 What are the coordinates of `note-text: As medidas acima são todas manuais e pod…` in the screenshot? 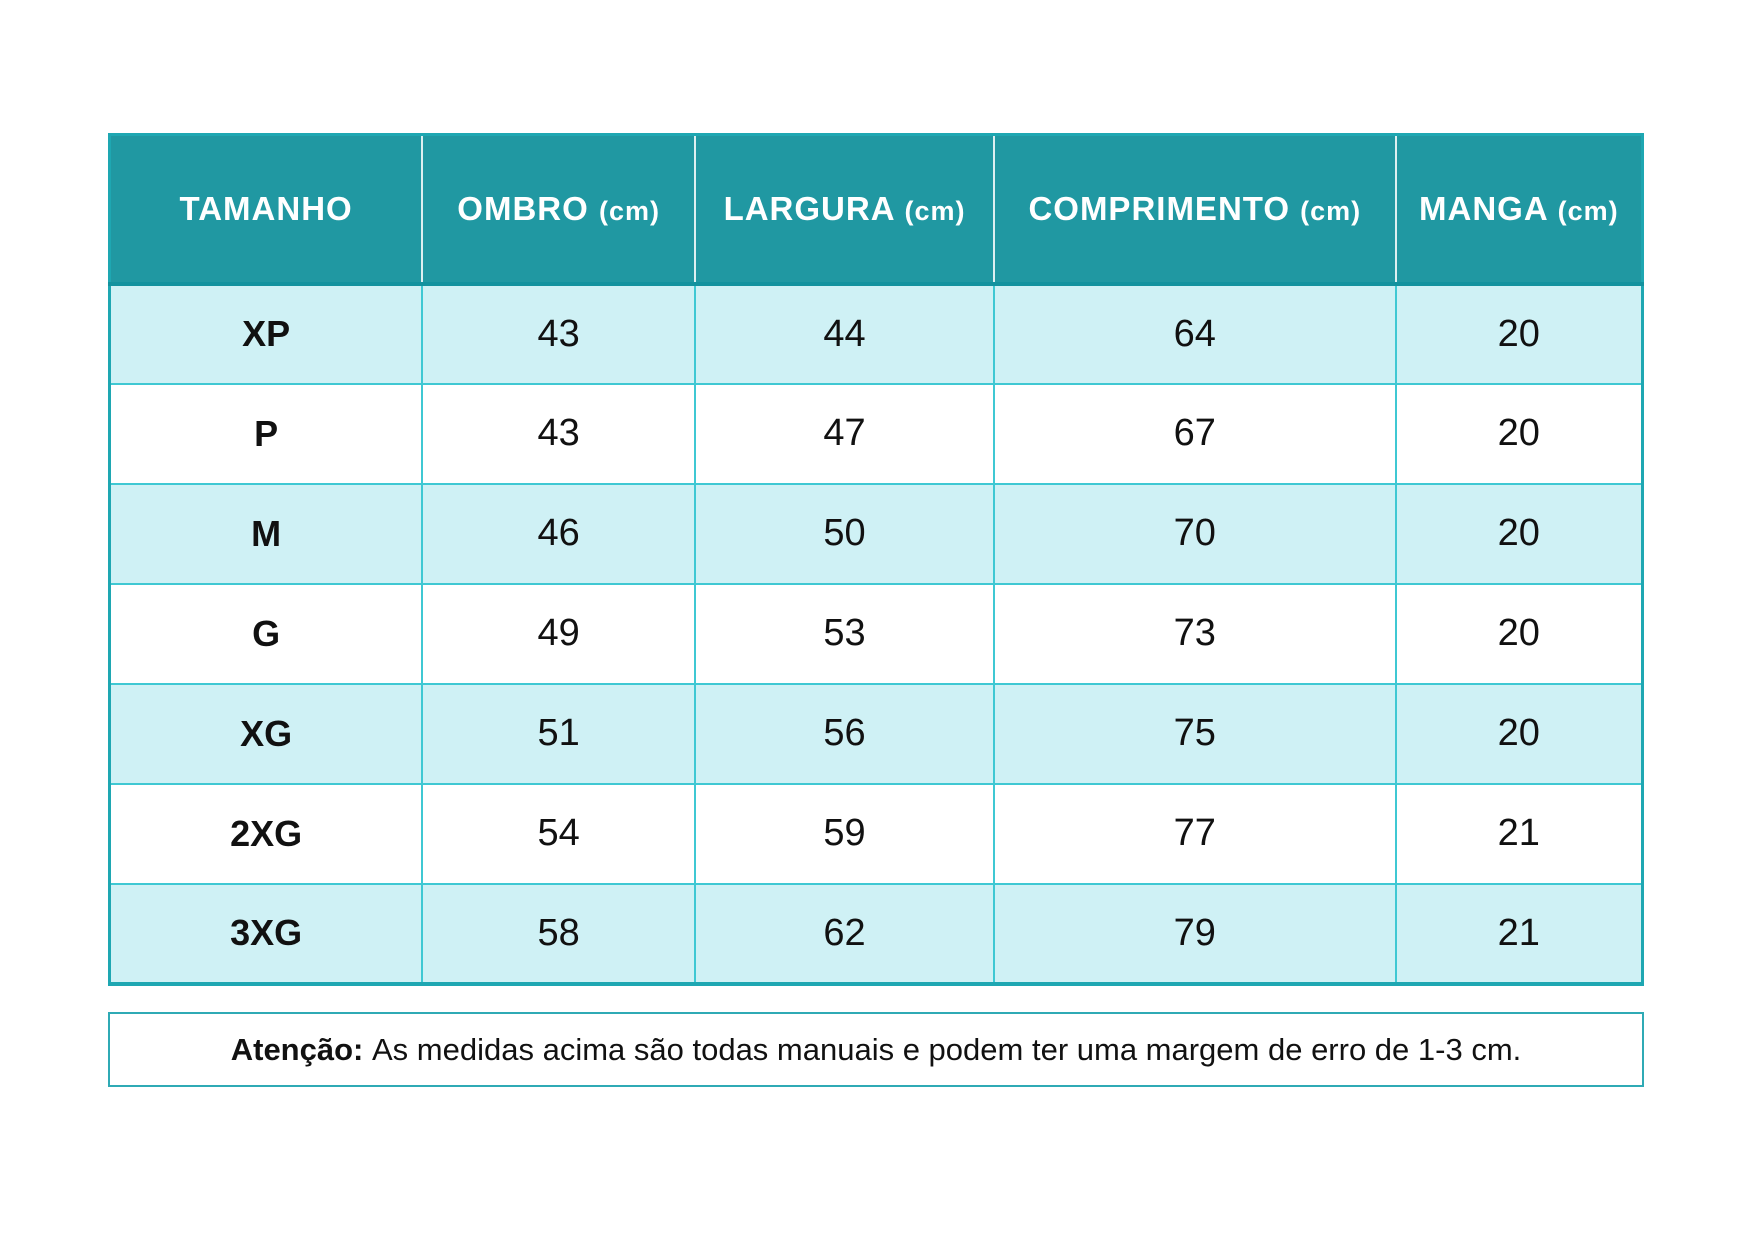 It's located at (947, 1049).